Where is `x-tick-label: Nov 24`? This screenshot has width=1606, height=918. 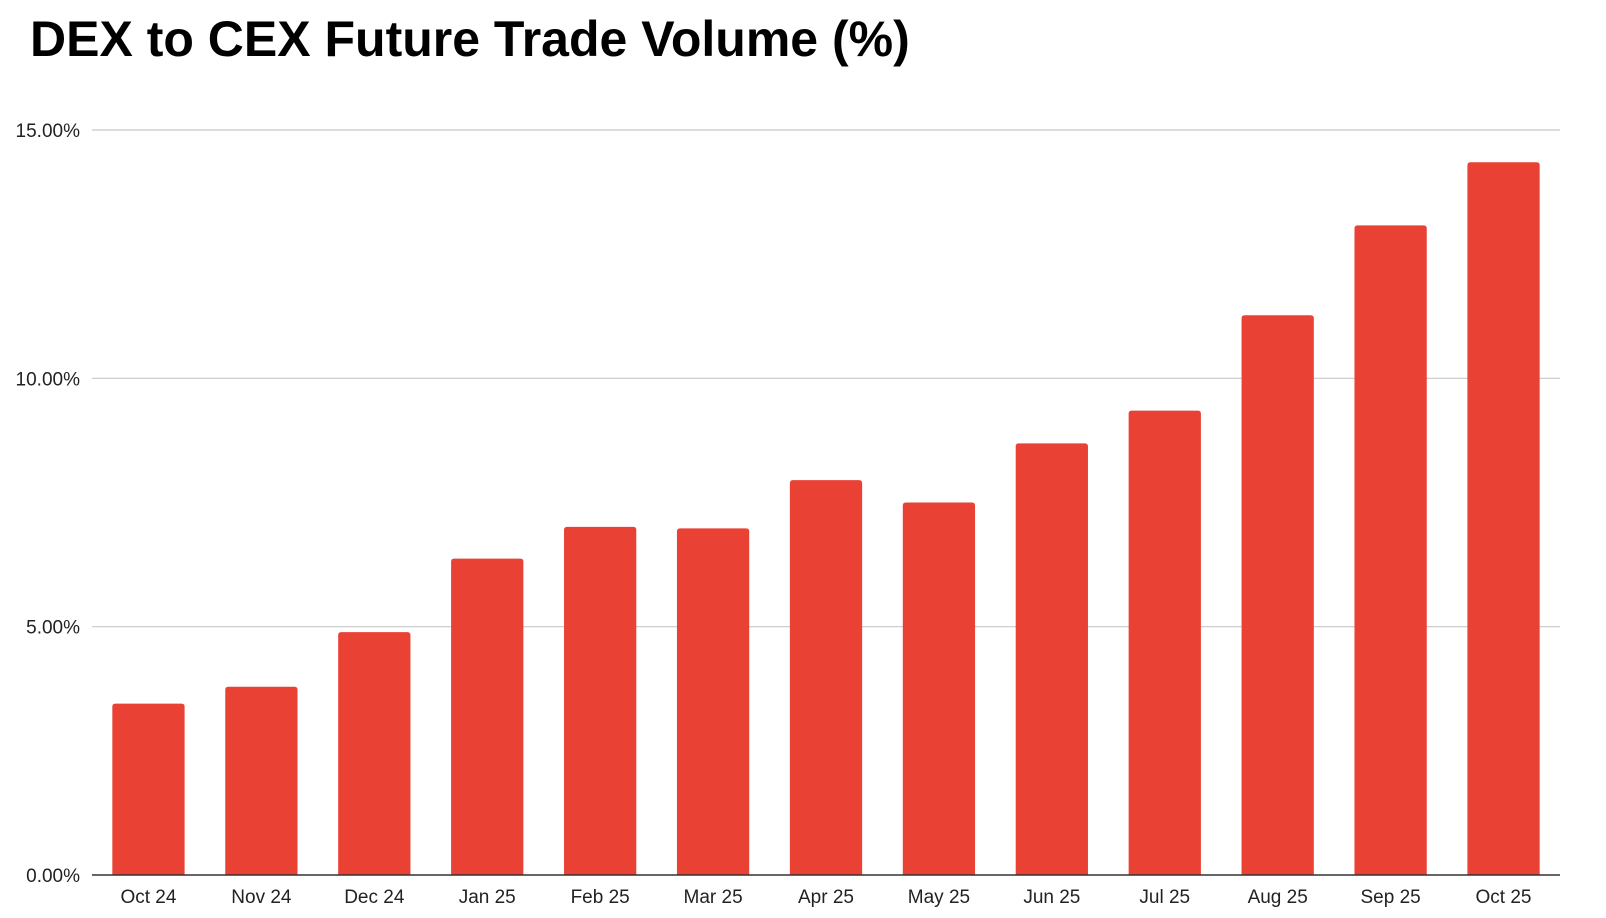 x-tick-label: Nov 24 is located at coordinates (261, 897).